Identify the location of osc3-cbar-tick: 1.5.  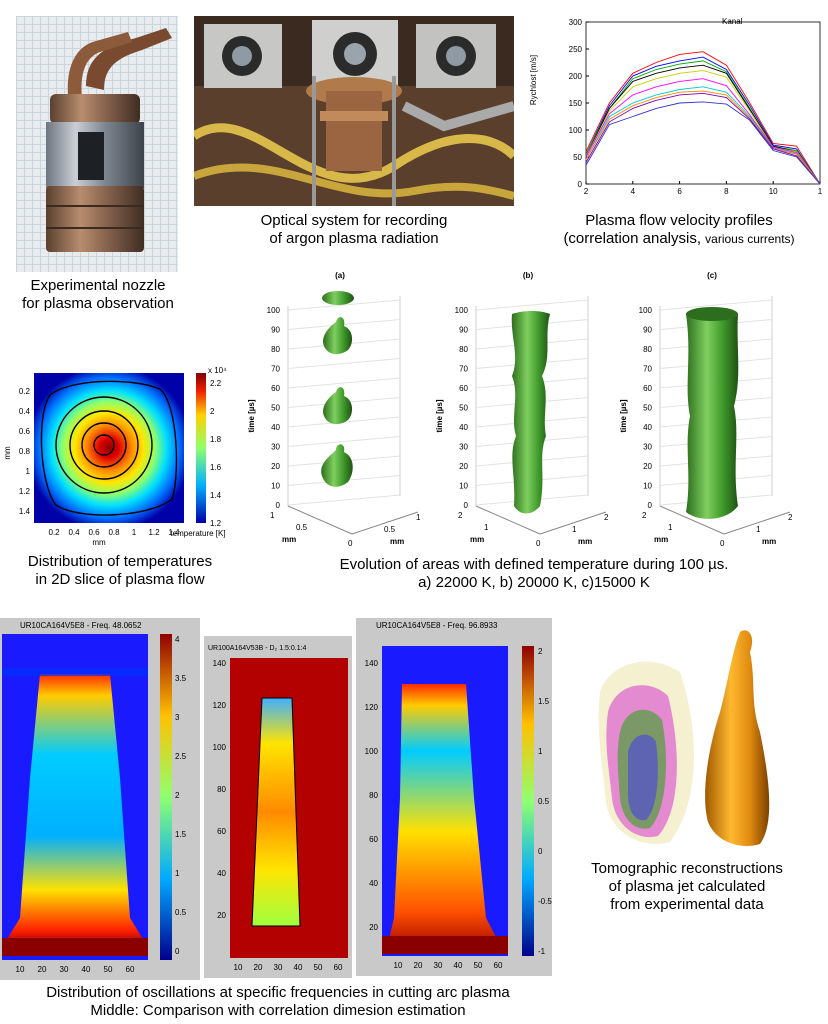
(544, 701).